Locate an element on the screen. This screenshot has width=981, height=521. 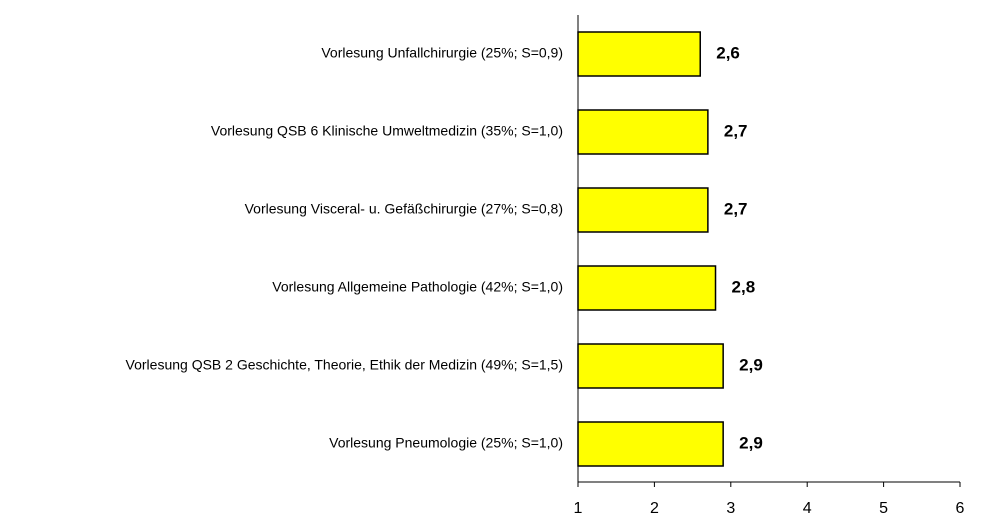
x-tick-label: 2 is located at coordinates (654, 508).